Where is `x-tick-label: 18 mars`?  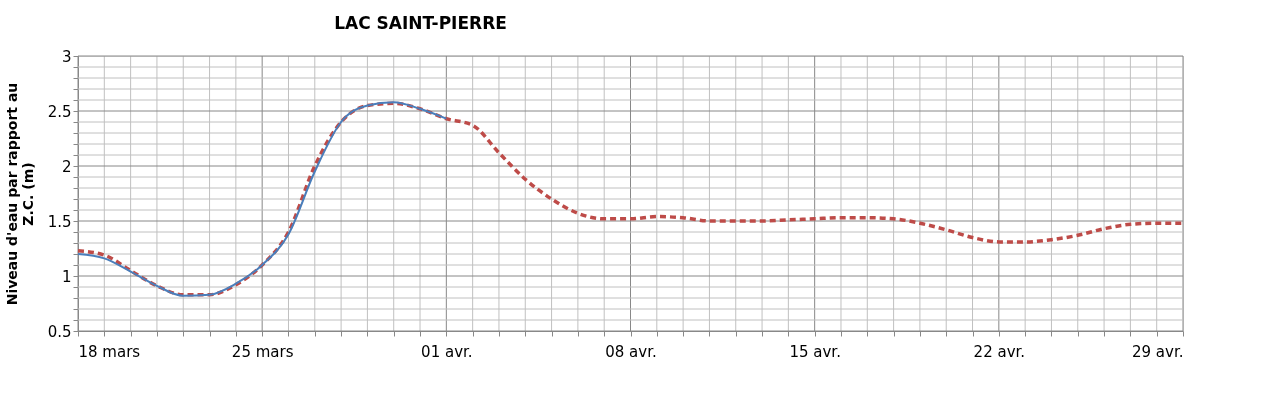 x-tick-label: 18 mars is located at coordinates (109, 351).